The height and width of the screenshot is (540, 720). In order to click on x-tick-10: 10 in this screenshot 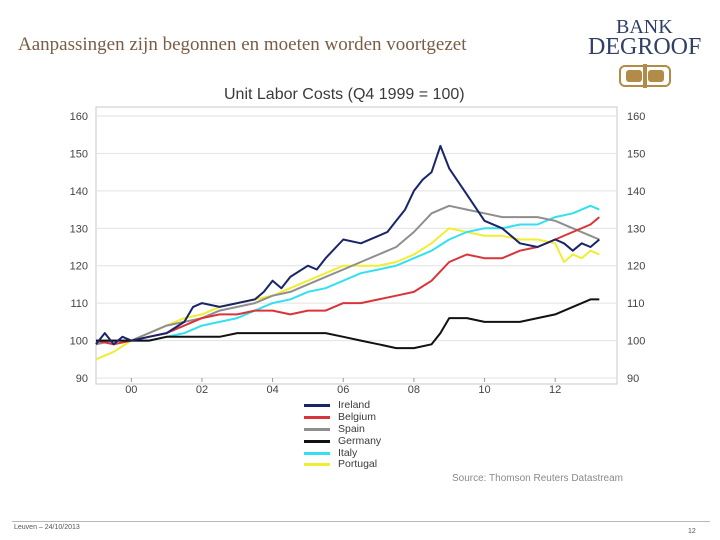, I will do `click(484, 390)`.